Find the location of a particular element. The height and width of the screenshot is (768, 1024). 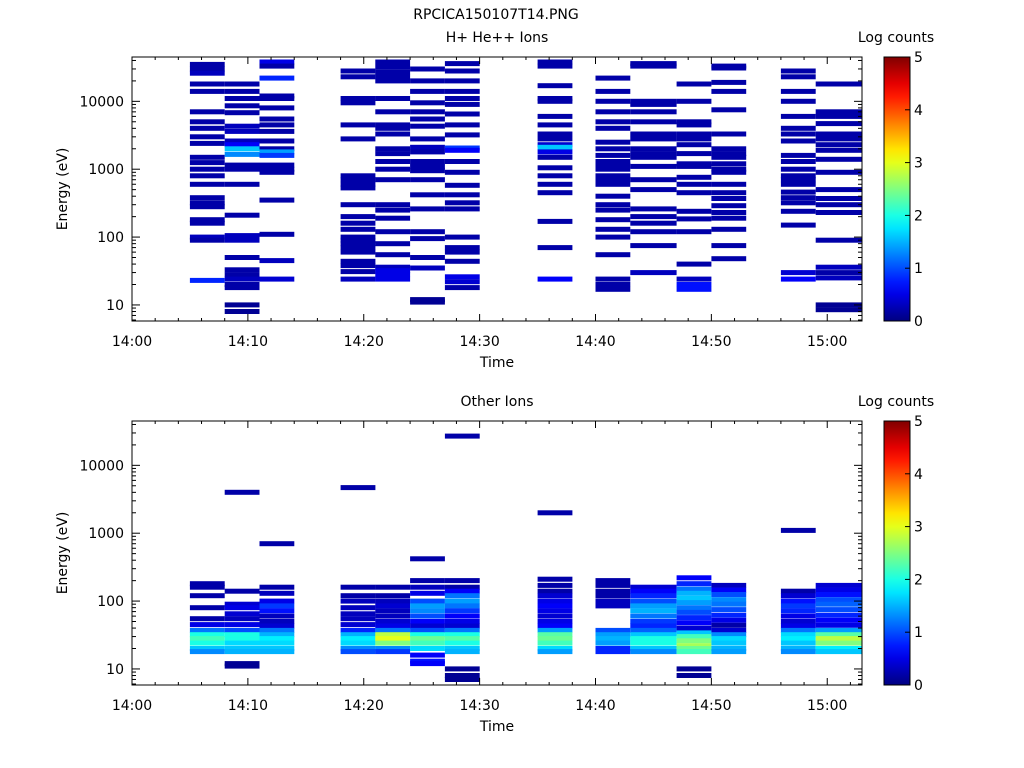

y-tick-label: 1000 is located at coordinates (106, 534).